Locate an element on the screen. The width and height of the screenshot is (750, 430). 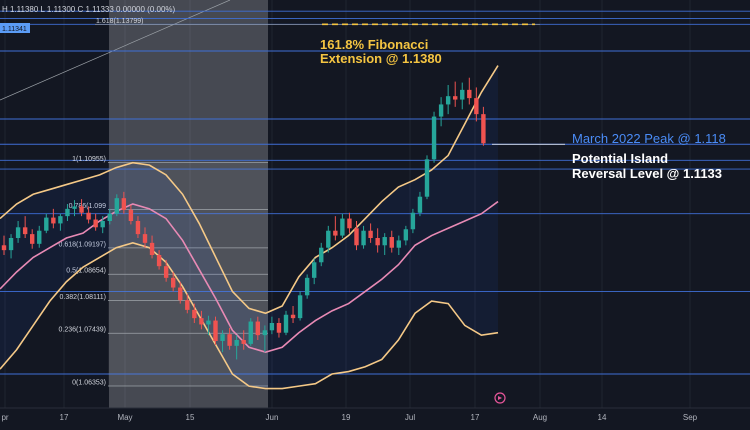
trend-line is located at coordinates (115, 50).